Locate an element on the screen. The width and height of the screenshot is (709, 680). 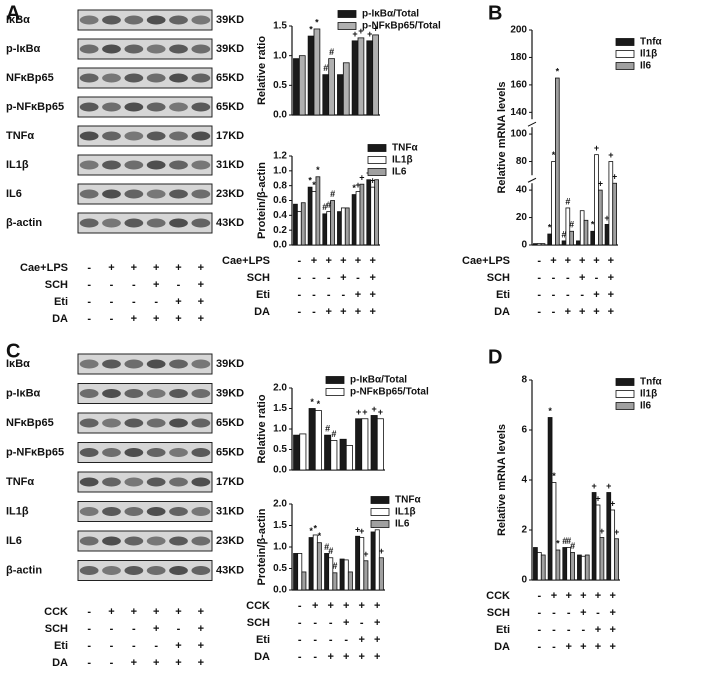
legend-label: Il6 is located at coordinates (646, 406).